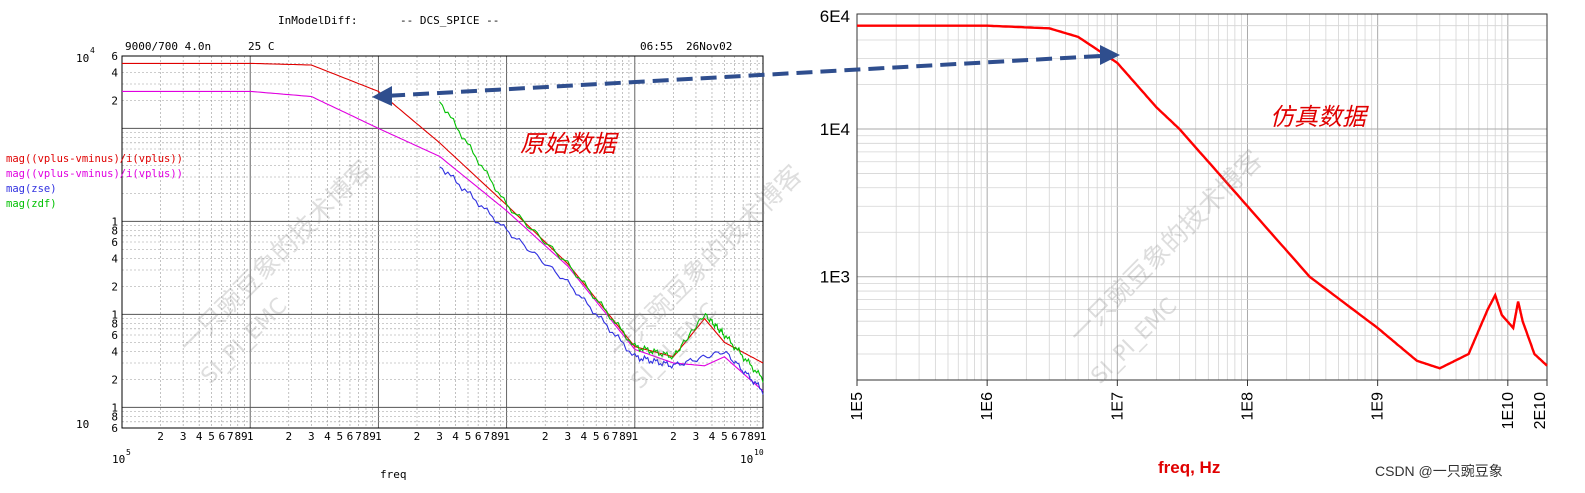 The width and height of the screenshot is (1585, 493). I want to click on left-x-axis-label: freq, so click(393, 474).